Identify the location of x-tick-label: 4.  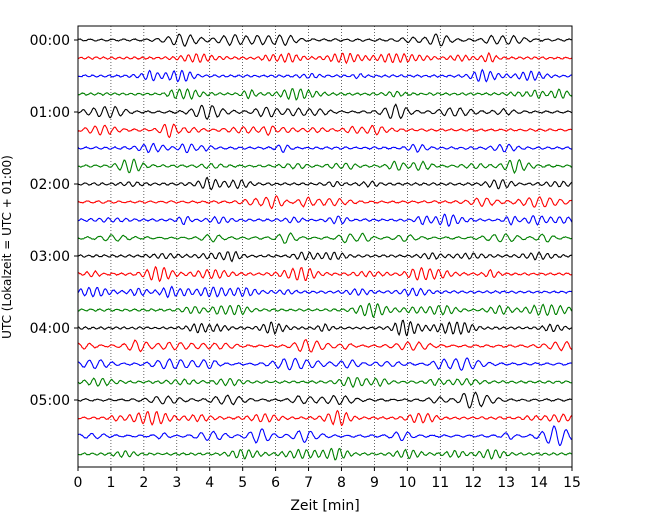
(209, 483).